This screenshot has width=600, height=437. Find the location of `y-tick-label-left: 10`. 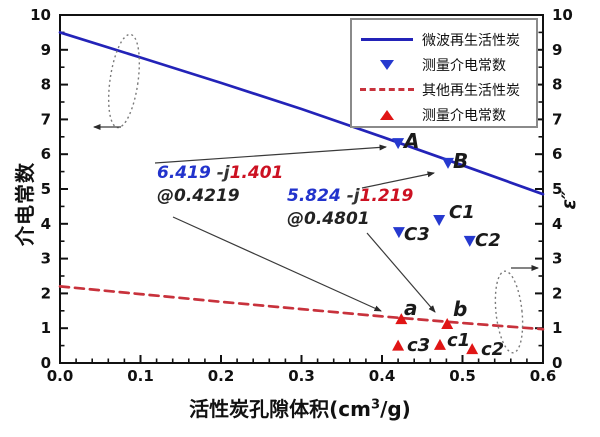

y-tick-label-left: 10 is located at coordinates (40, 15).